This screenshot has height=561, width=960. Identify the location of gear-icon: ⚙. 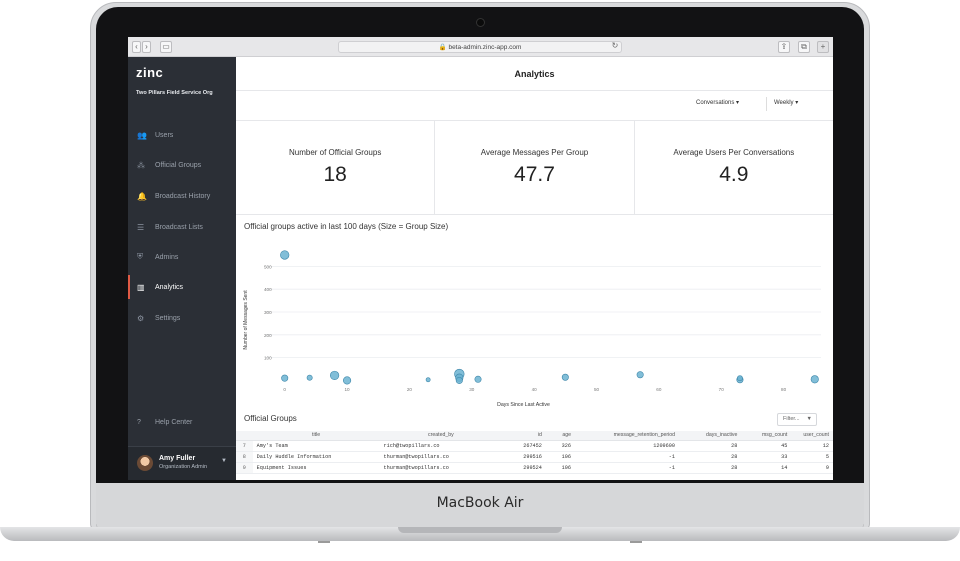
(141, 318).